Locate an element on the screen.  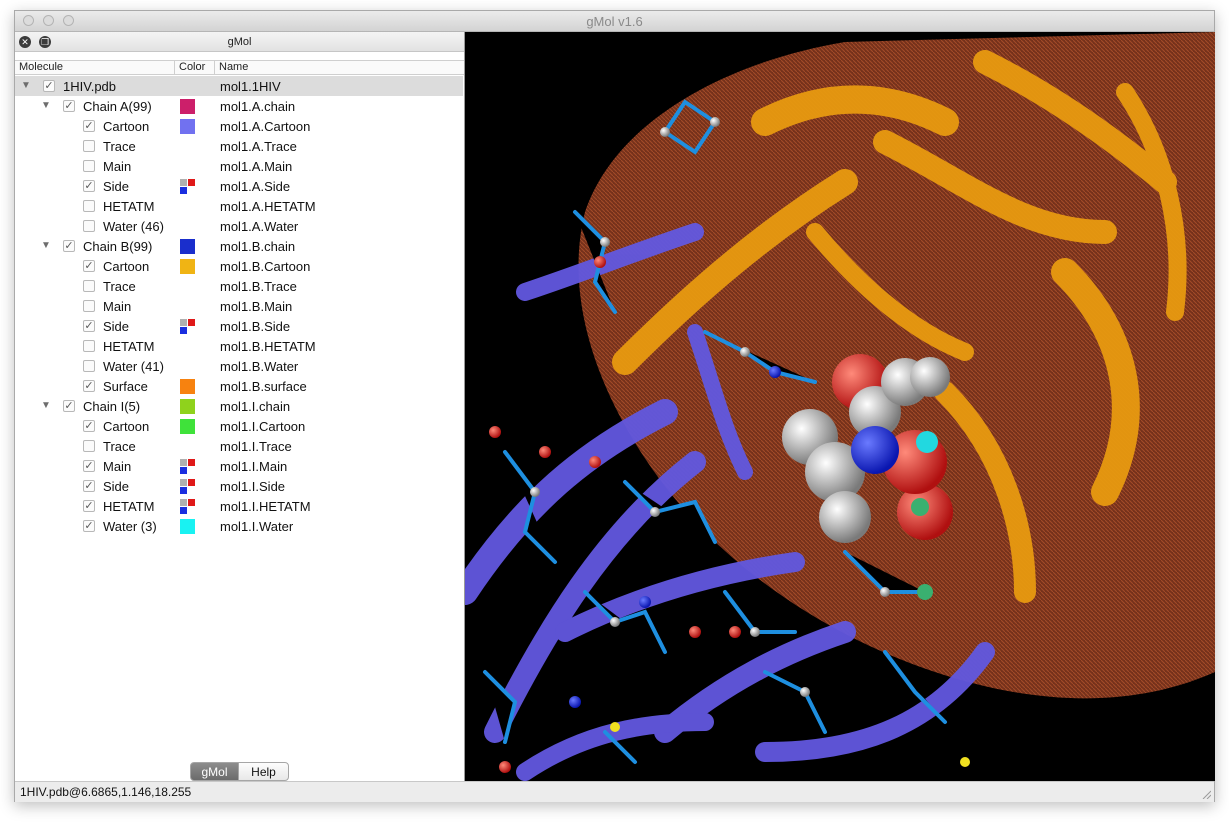
column-name: Name is located at coordinates (234, 67).